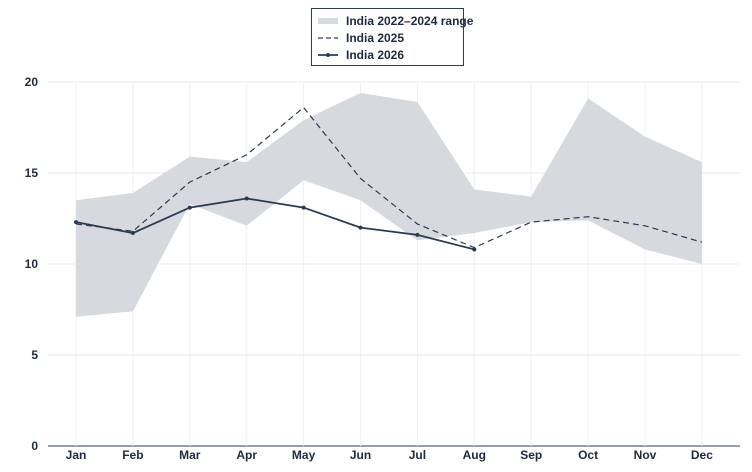 This screenshot has width=752, height=472. What do you see at coordinates (32, 264) in the screenshot?
I see `y-tick-label: 10` at bounding box center [32, 264].